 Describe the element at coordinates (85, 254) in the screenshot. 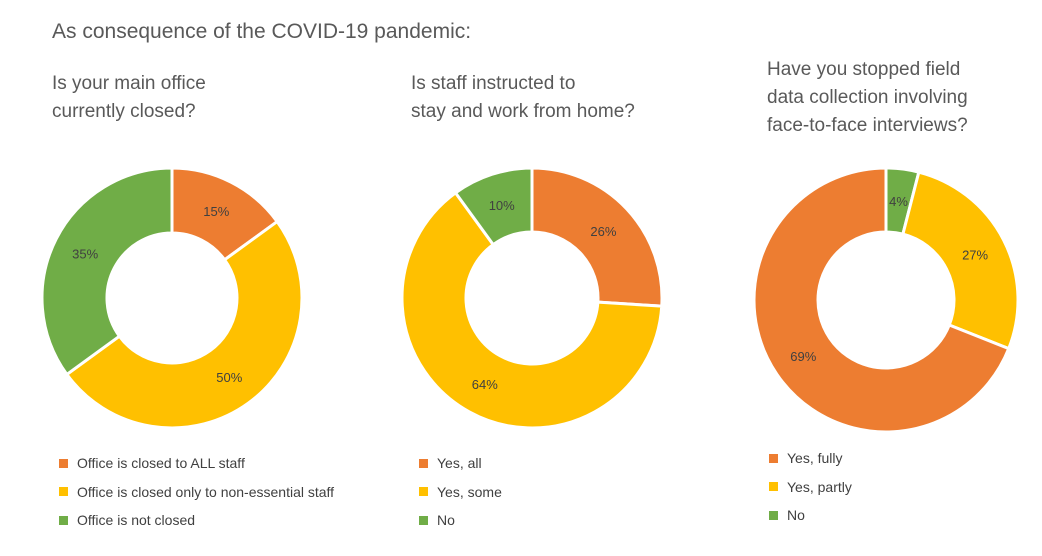

I see `data-label: 35%` at that location.